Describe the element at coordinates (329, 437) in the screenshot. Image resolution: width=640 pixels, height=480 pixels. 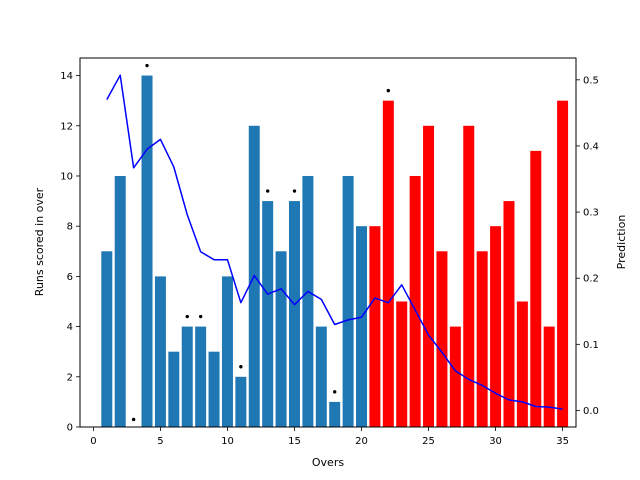
I see `x-axis: 0 5 10 15 20 25 30 35` at that location.